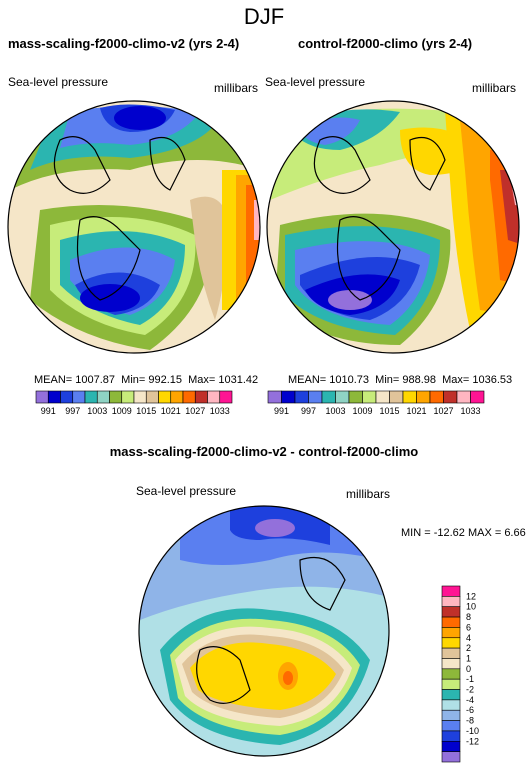  I want to click on colorbar1-label-4: 1015, so click(146, 411).